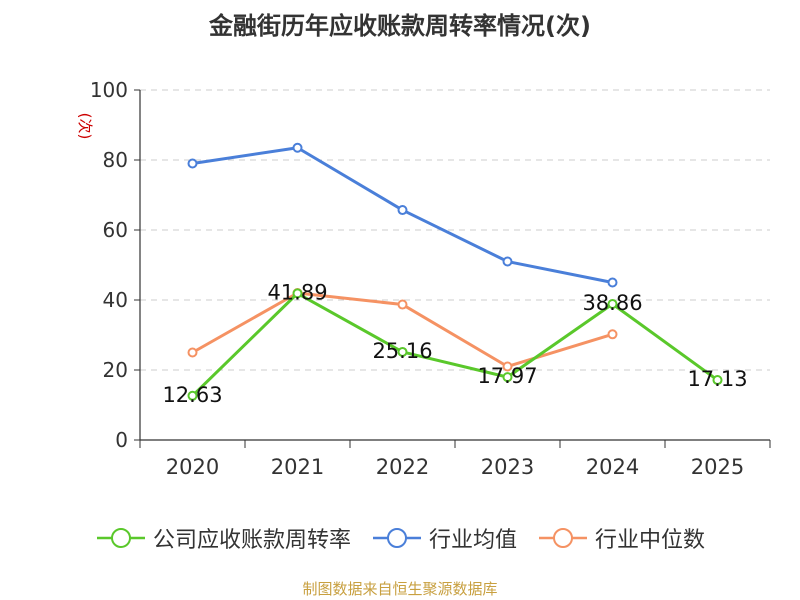 The height and width of the screenshot is (600, 800). I want to click on x-tick-label: 2024, so click(612, 467).